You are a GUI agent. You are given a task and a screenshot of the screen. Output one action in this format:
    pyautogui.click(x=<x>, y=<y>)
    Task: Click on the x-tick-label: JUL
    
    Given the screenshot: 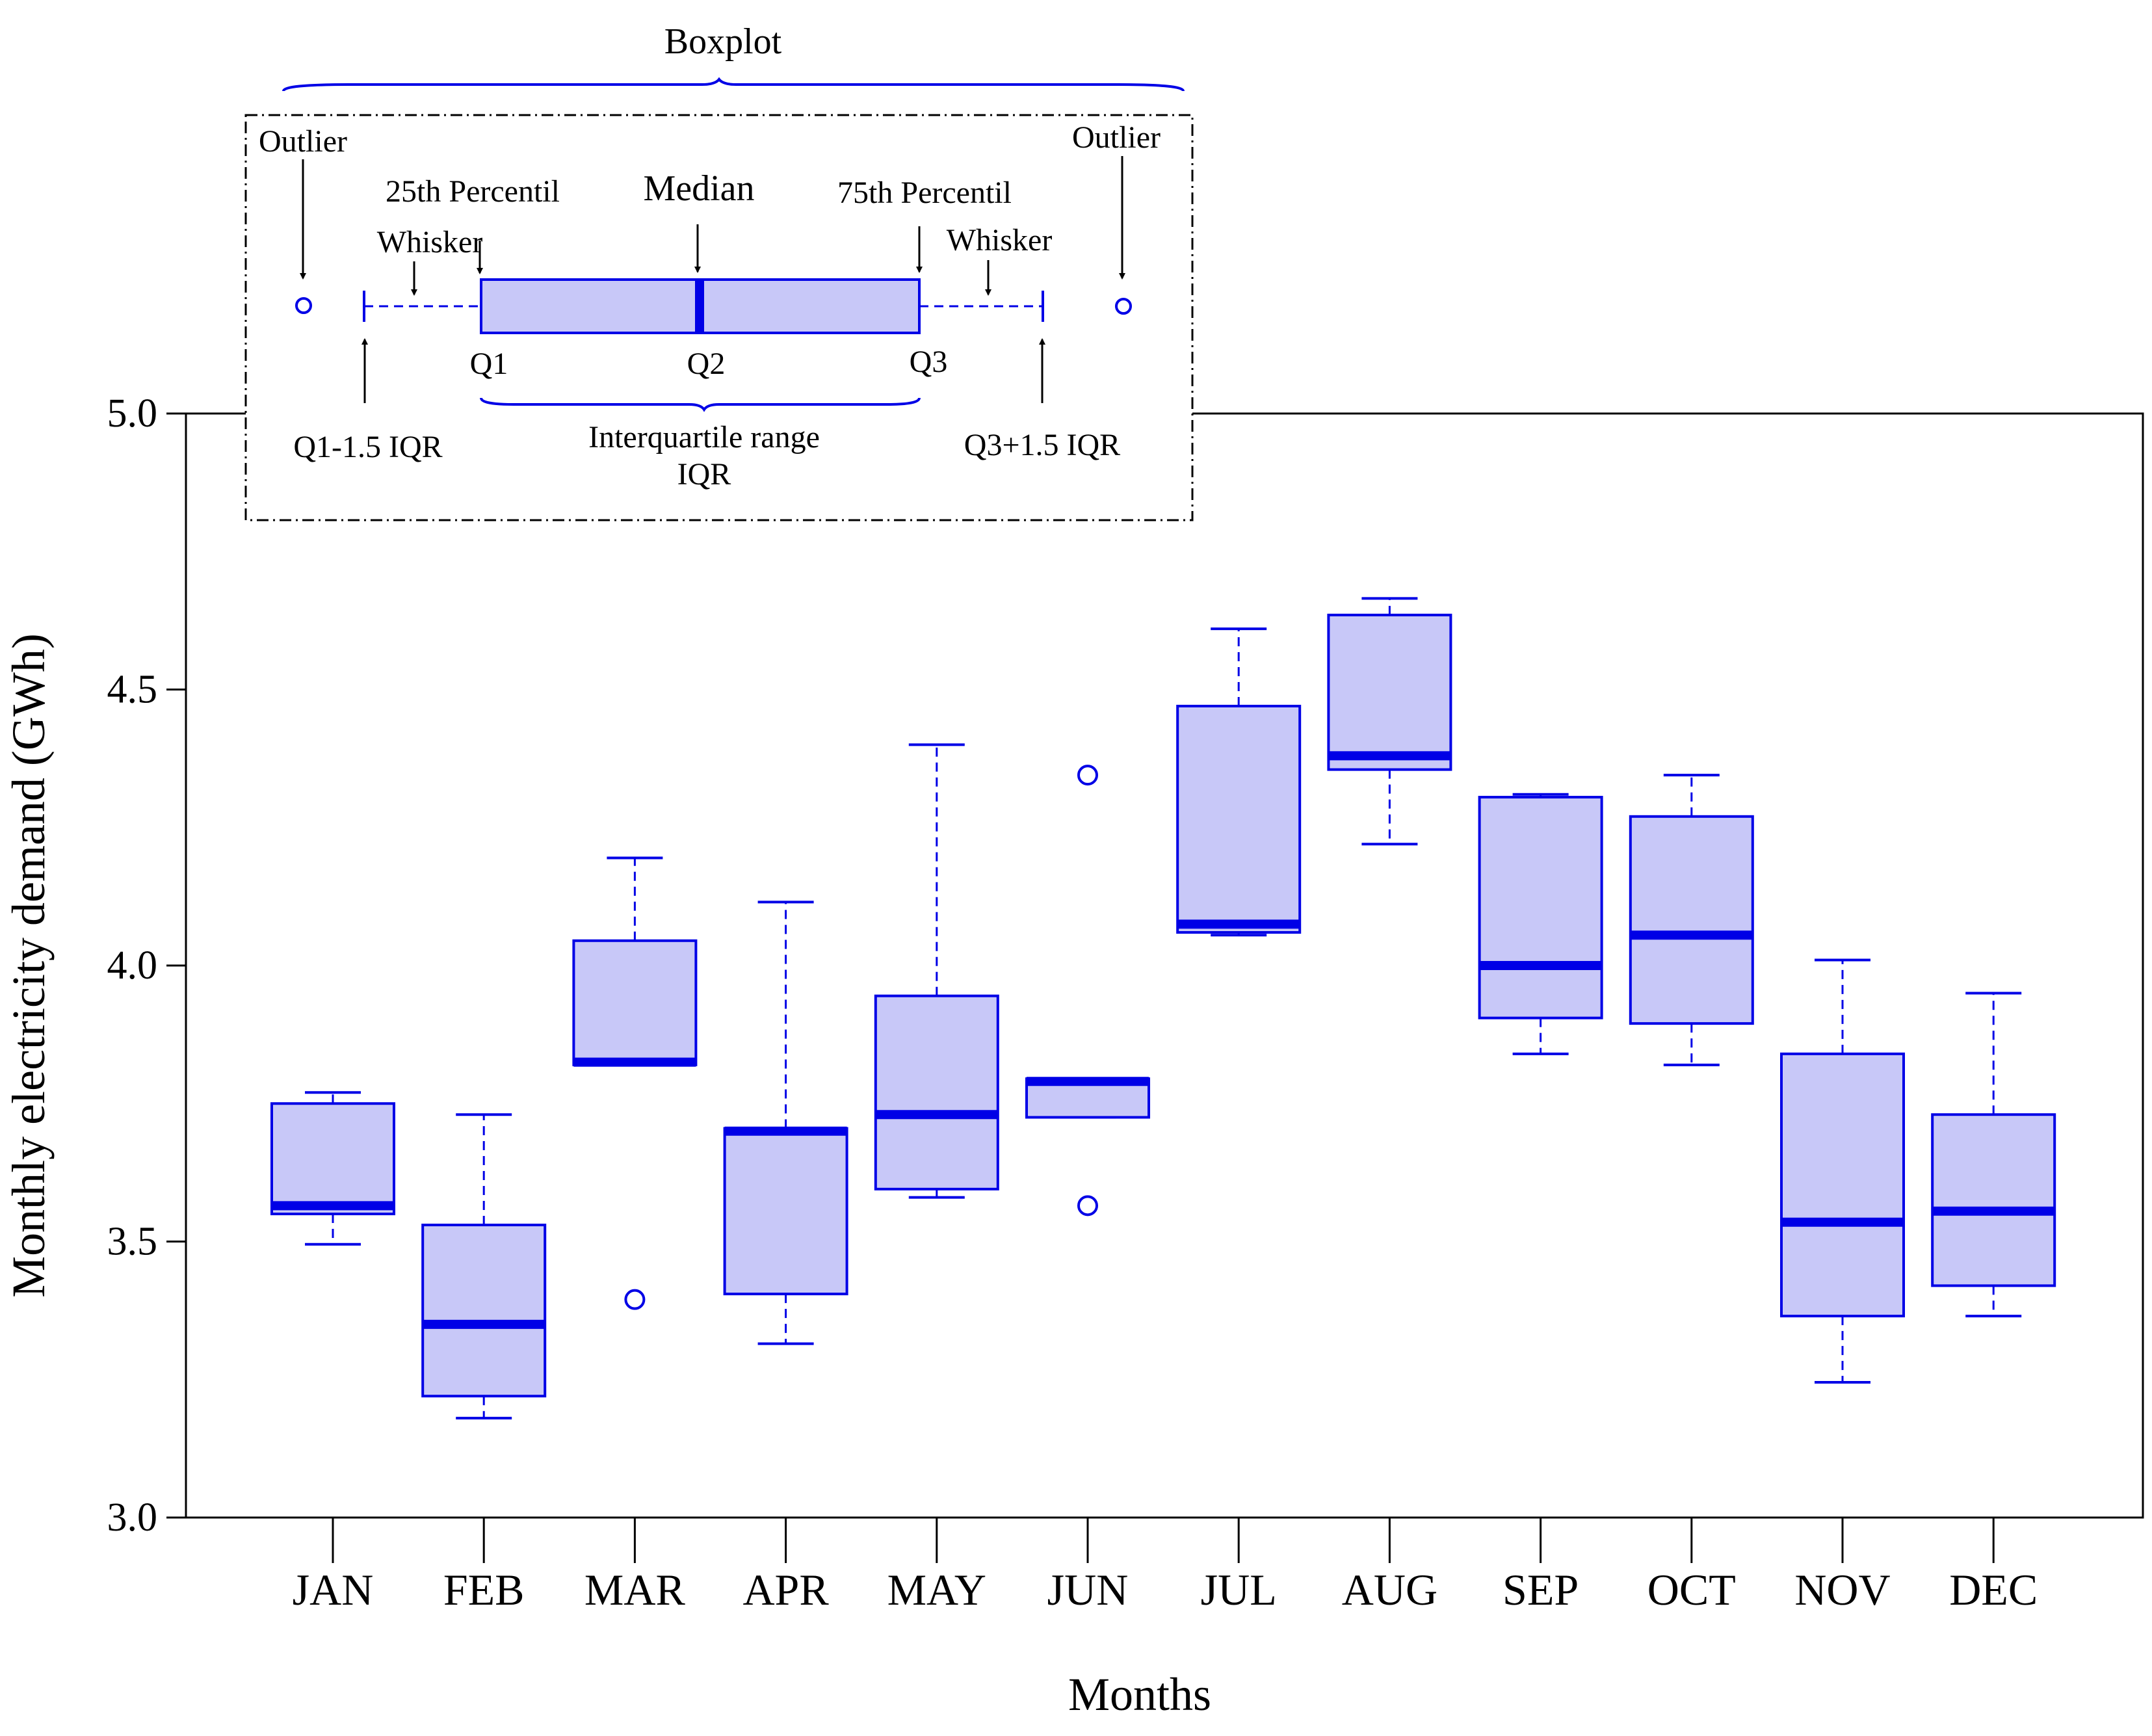 What is the action you would take?
    pyautogui.click(x=1239, y=1589)
    